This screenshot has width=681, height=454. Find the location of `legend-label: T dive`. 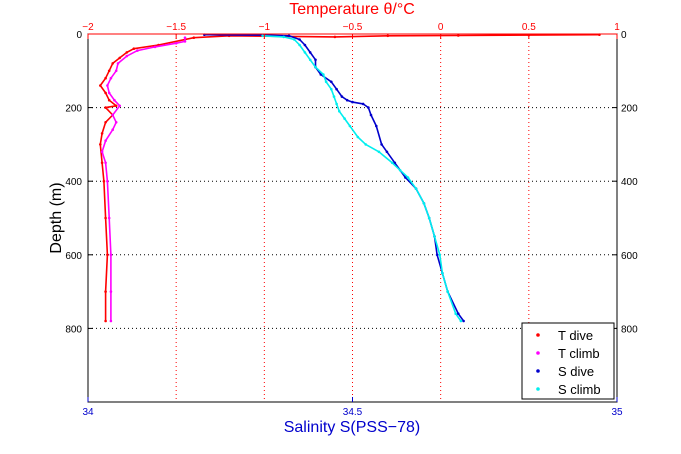

legend-label: T dive is located at coordinates (575, 335).